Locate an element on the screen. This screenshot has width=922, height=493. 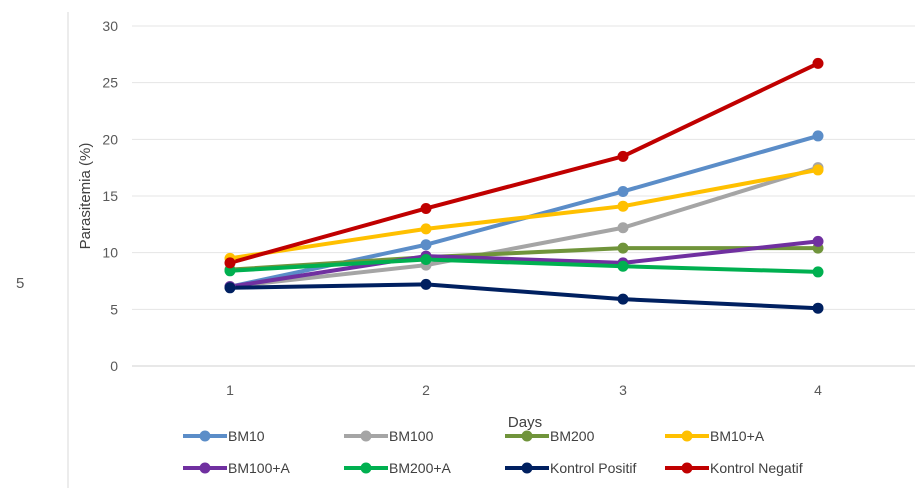
series-line-bm10-a is located at coordinates (524, 214).